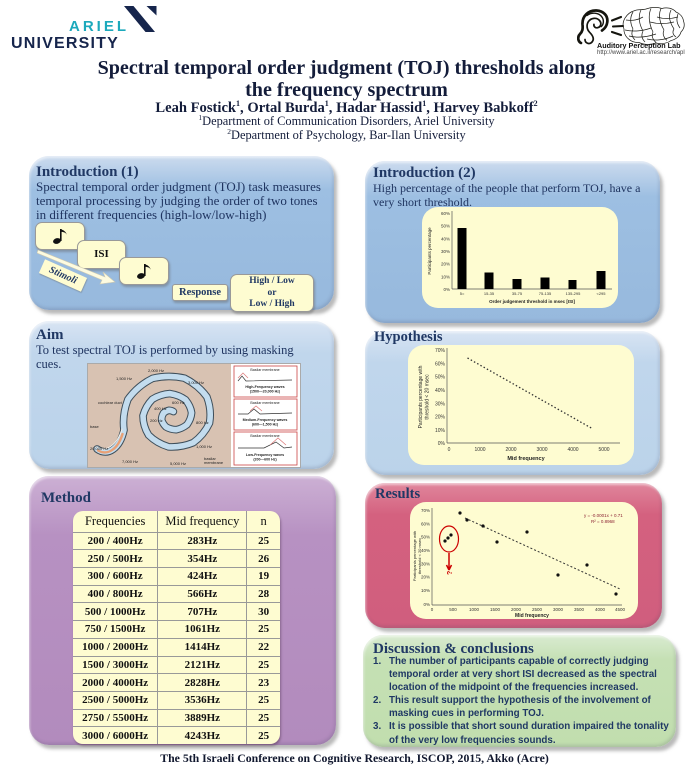 This screenshot has width=693, height=771. What do you see at coordinates (110, 402) in the screenshot?
I see `svg-text: cochlear duct` at bounding box center [110, 402].